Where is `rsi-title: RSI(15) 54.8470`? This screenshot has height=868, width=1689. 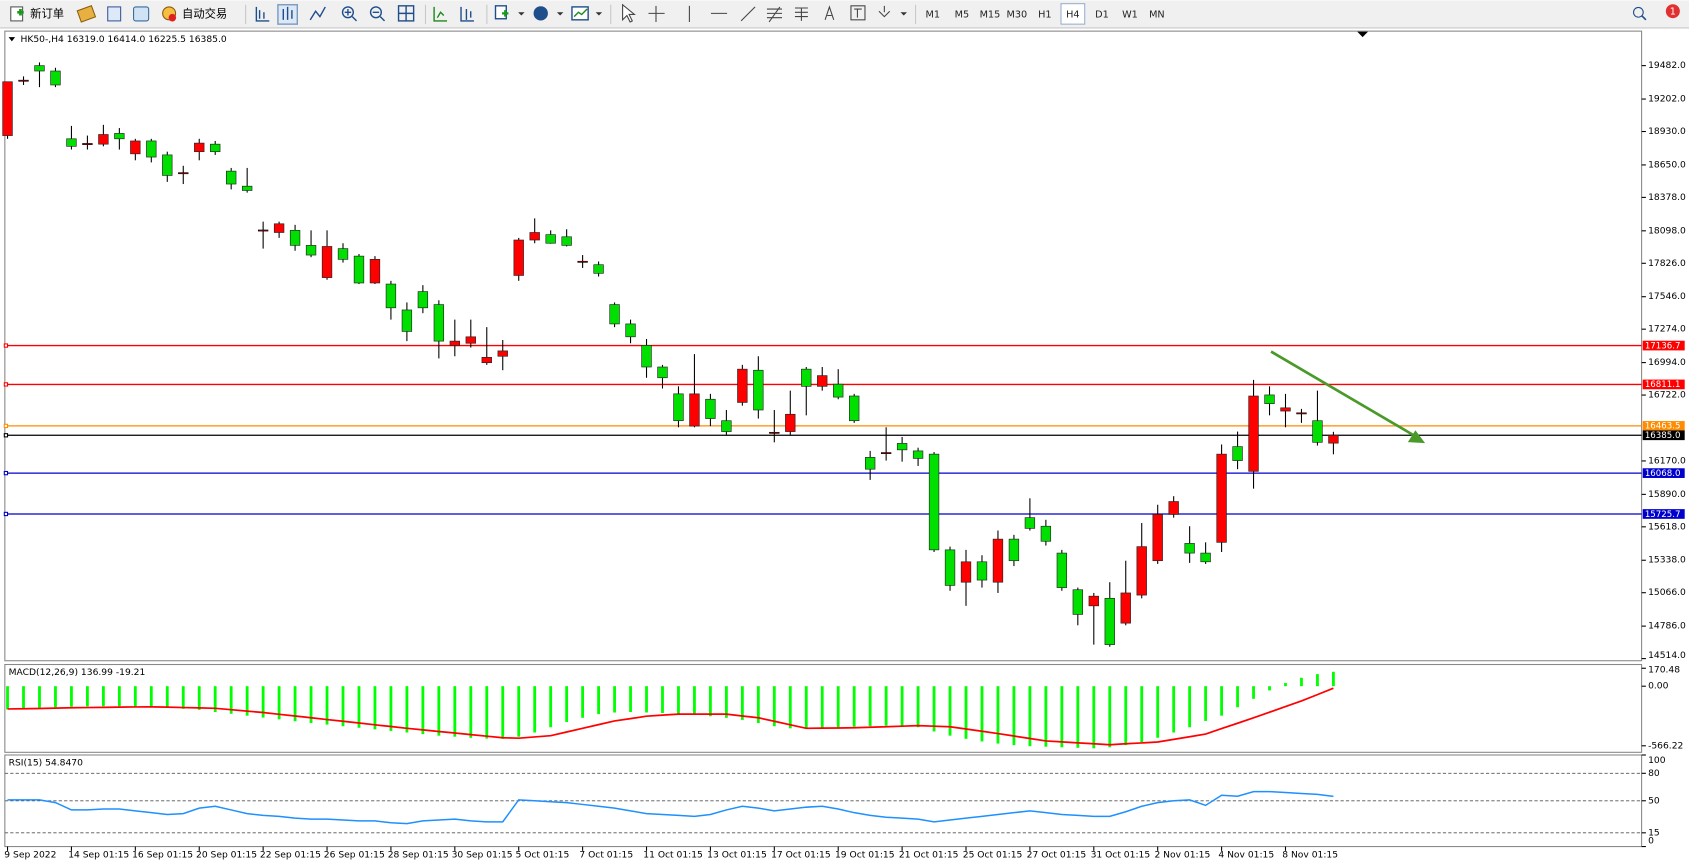 rsi-title: RSI(15) 54.8470 is located at coordinates (46, 764).